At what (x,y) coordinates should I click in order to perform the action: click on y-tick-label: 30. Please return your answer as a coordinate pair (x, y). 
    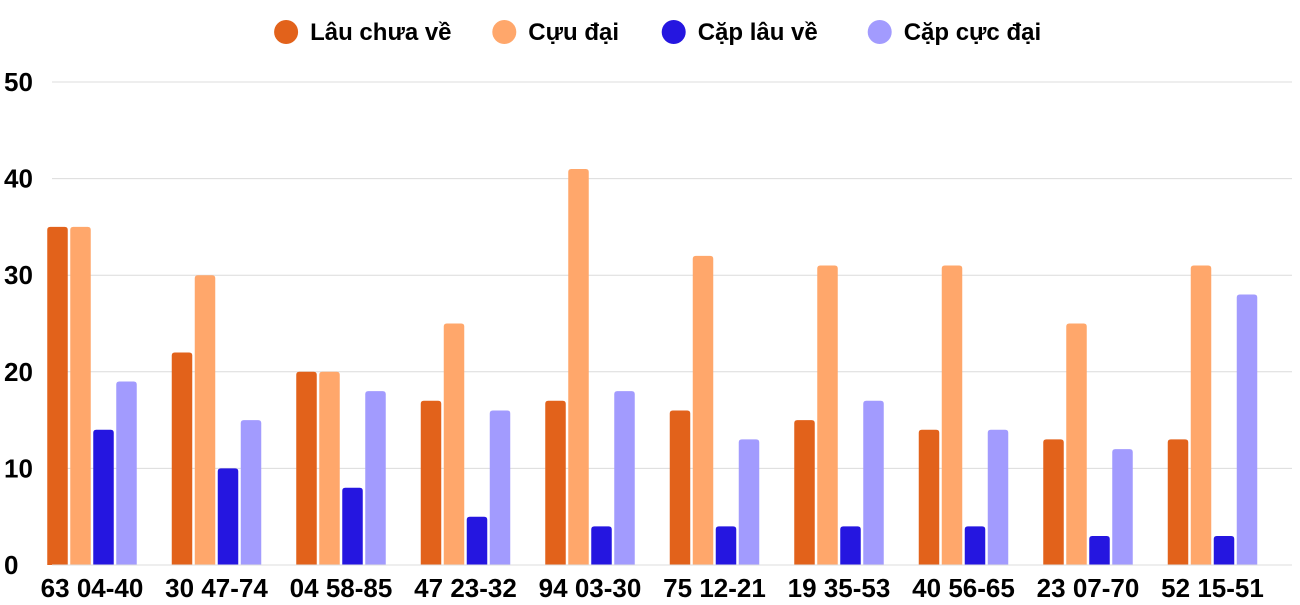
    Looking at the image, I should click on (18, 275).